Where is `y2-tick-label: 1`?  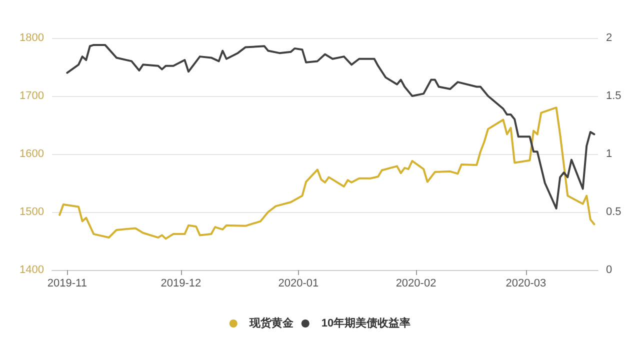
y2-tick-label: 1 is located at coordinates (609, 154).